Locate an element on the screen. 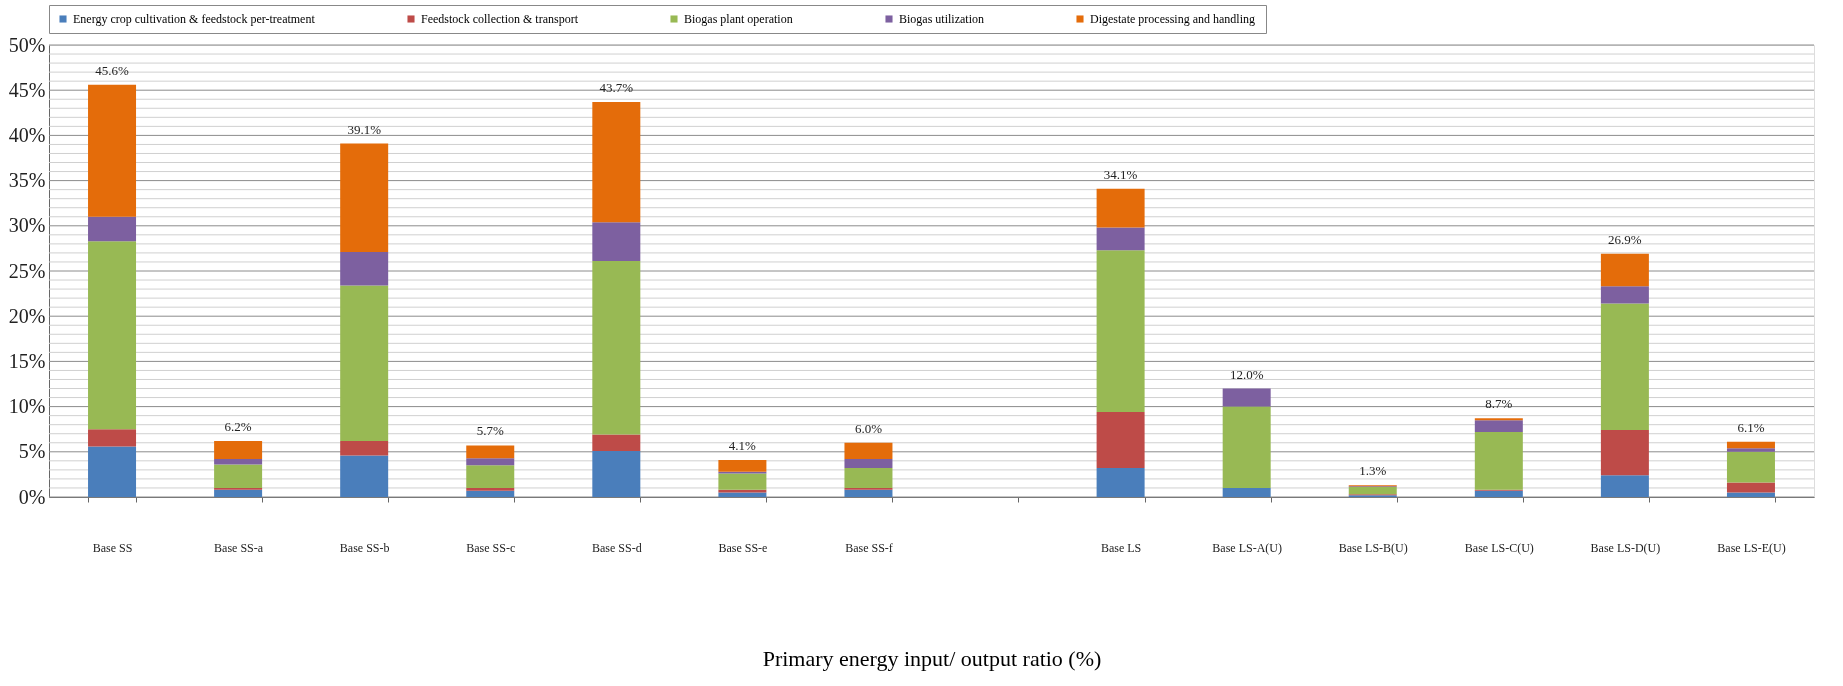 Image resolution: width=1843 pixels, height=686 pixels. total-label: 45.6% is located at coordinates (112, 70).